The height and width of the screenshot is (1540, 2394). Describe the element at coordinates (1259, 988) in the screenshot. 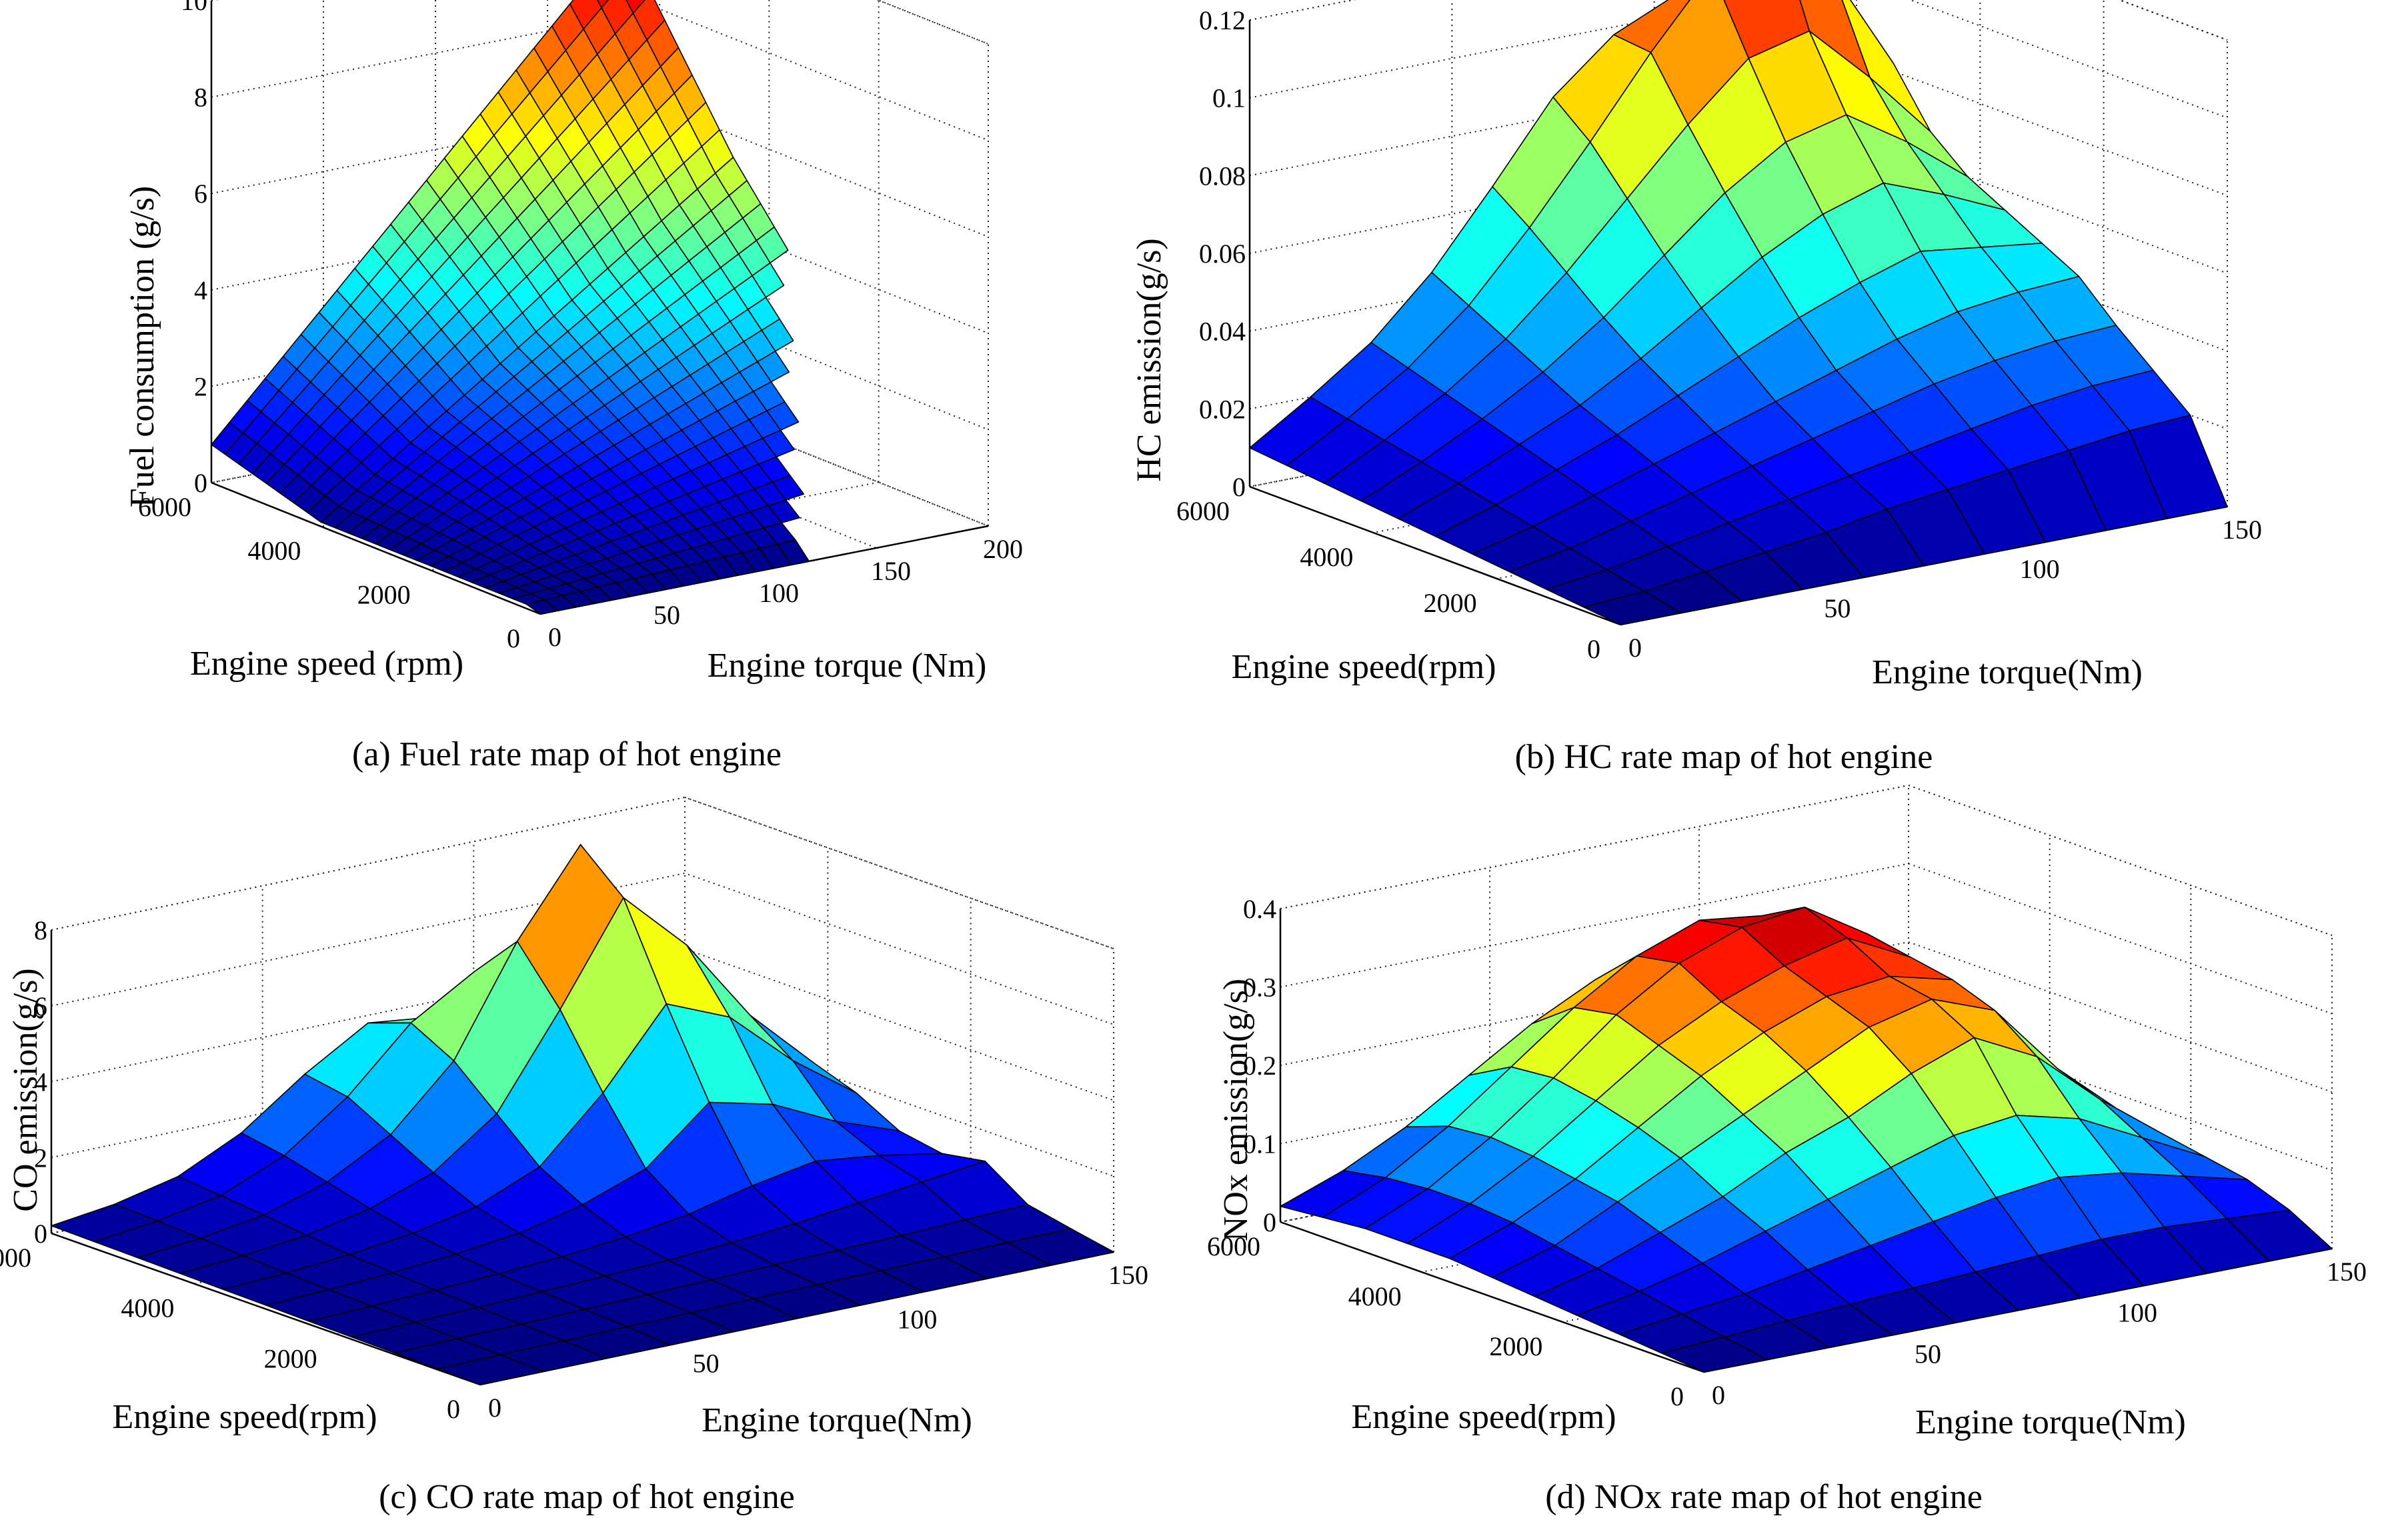

I see `z-tick-label: 0.3` at that location.